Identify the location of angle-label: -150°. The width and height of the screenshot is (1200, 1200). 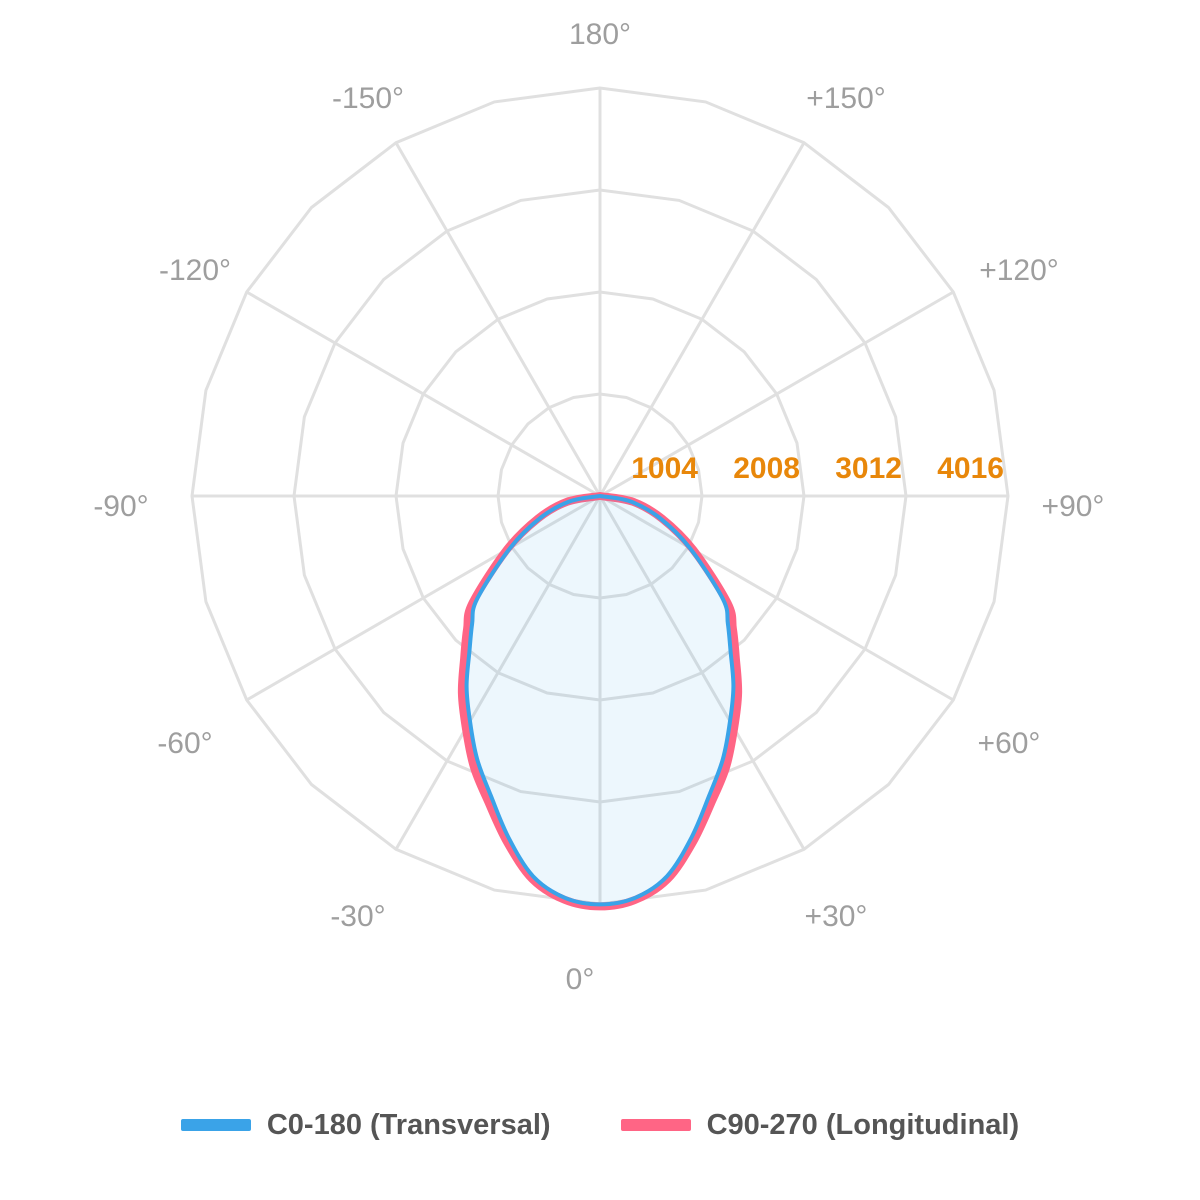
(368, 98).